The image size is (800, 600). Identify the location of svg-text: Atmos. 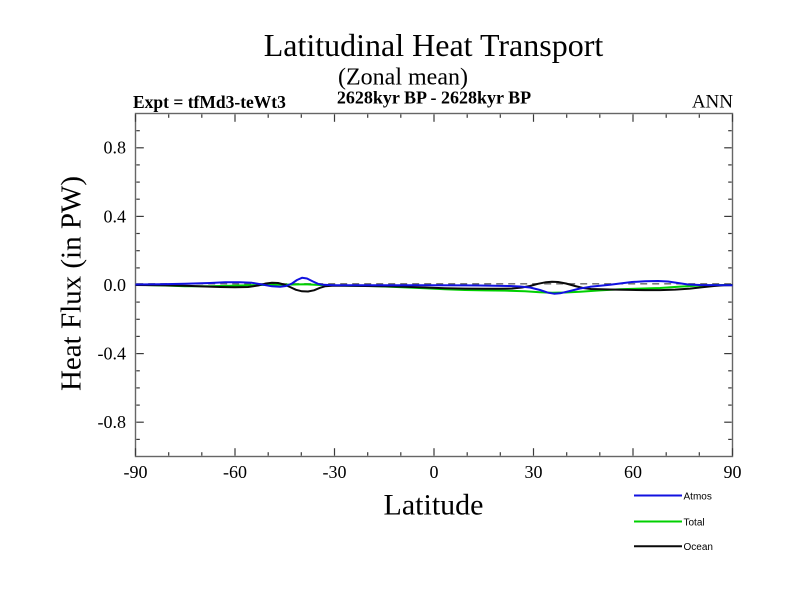
(698, 496).